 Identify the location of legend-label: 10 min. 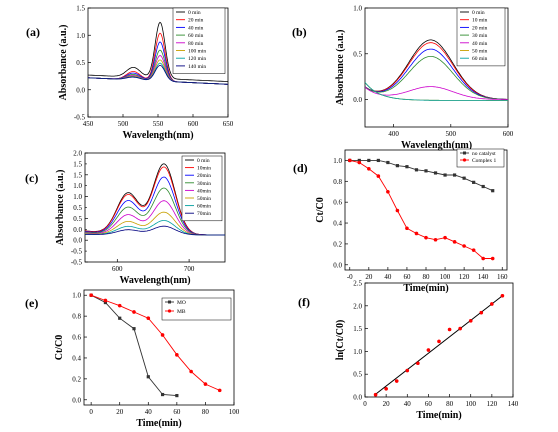
(480, 21).